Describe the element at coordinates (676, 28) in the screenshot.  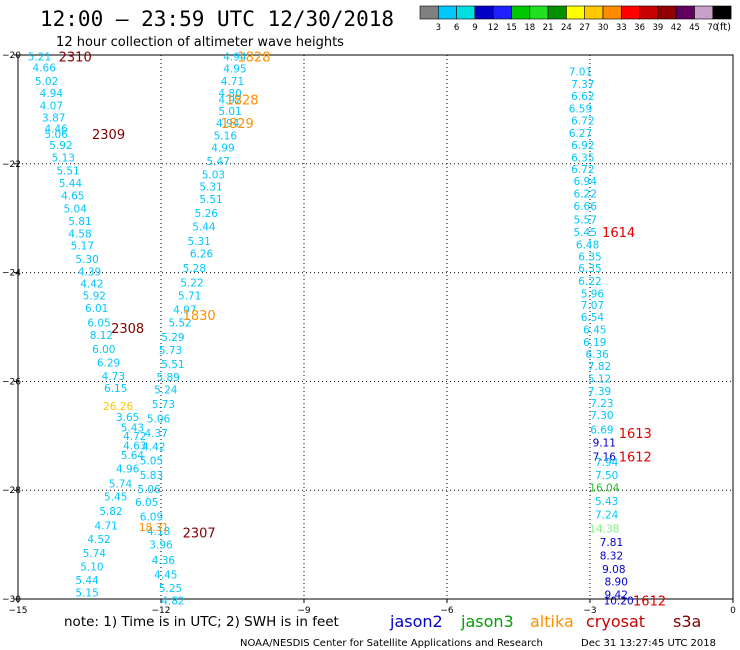
I see `color-scale-label: 42` at that location.